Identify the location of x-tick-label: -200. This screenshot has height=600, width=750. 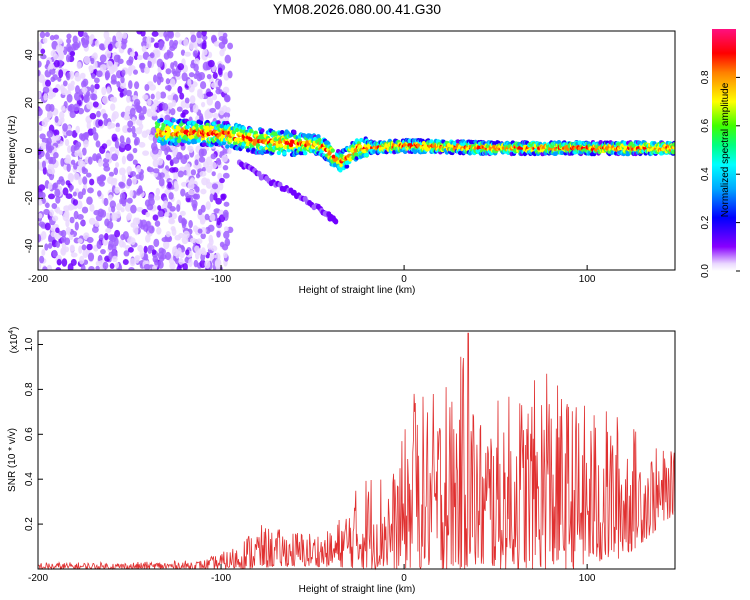
(38, 279).